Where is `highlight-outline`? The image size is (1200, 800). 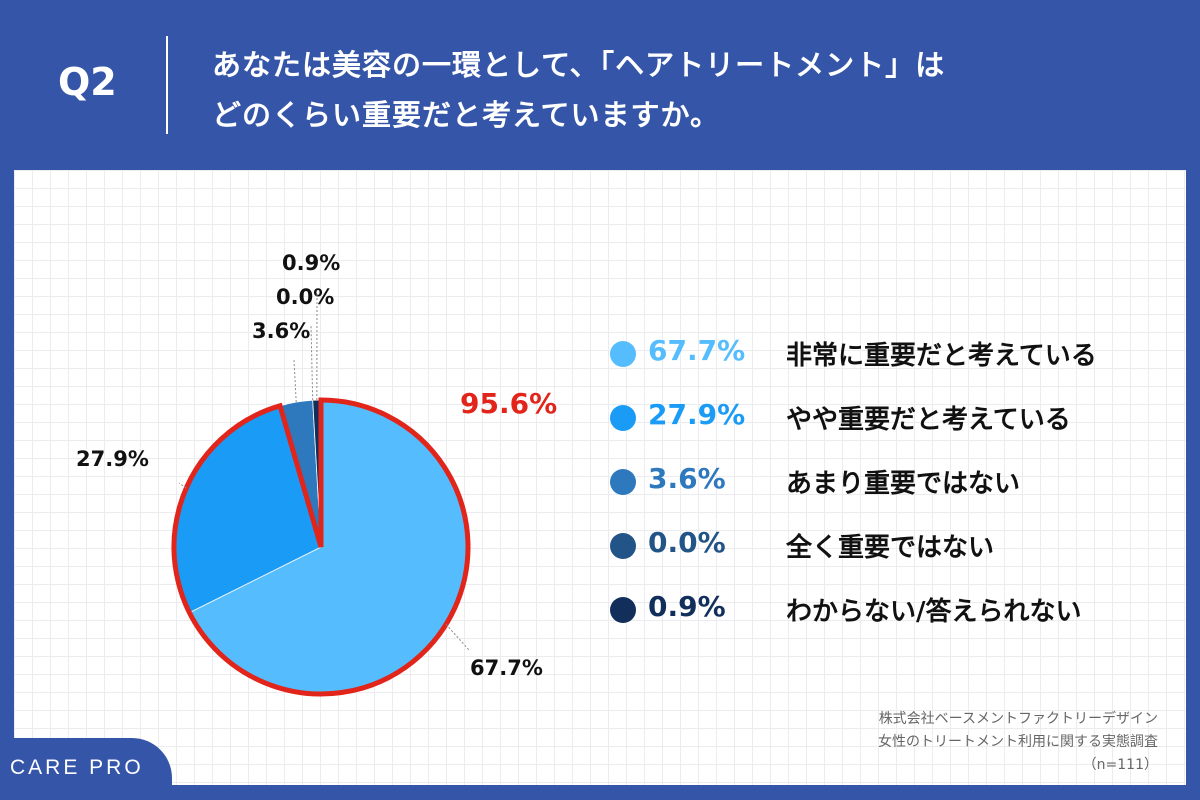 highlight-outline is located at coordinates (321, 547).